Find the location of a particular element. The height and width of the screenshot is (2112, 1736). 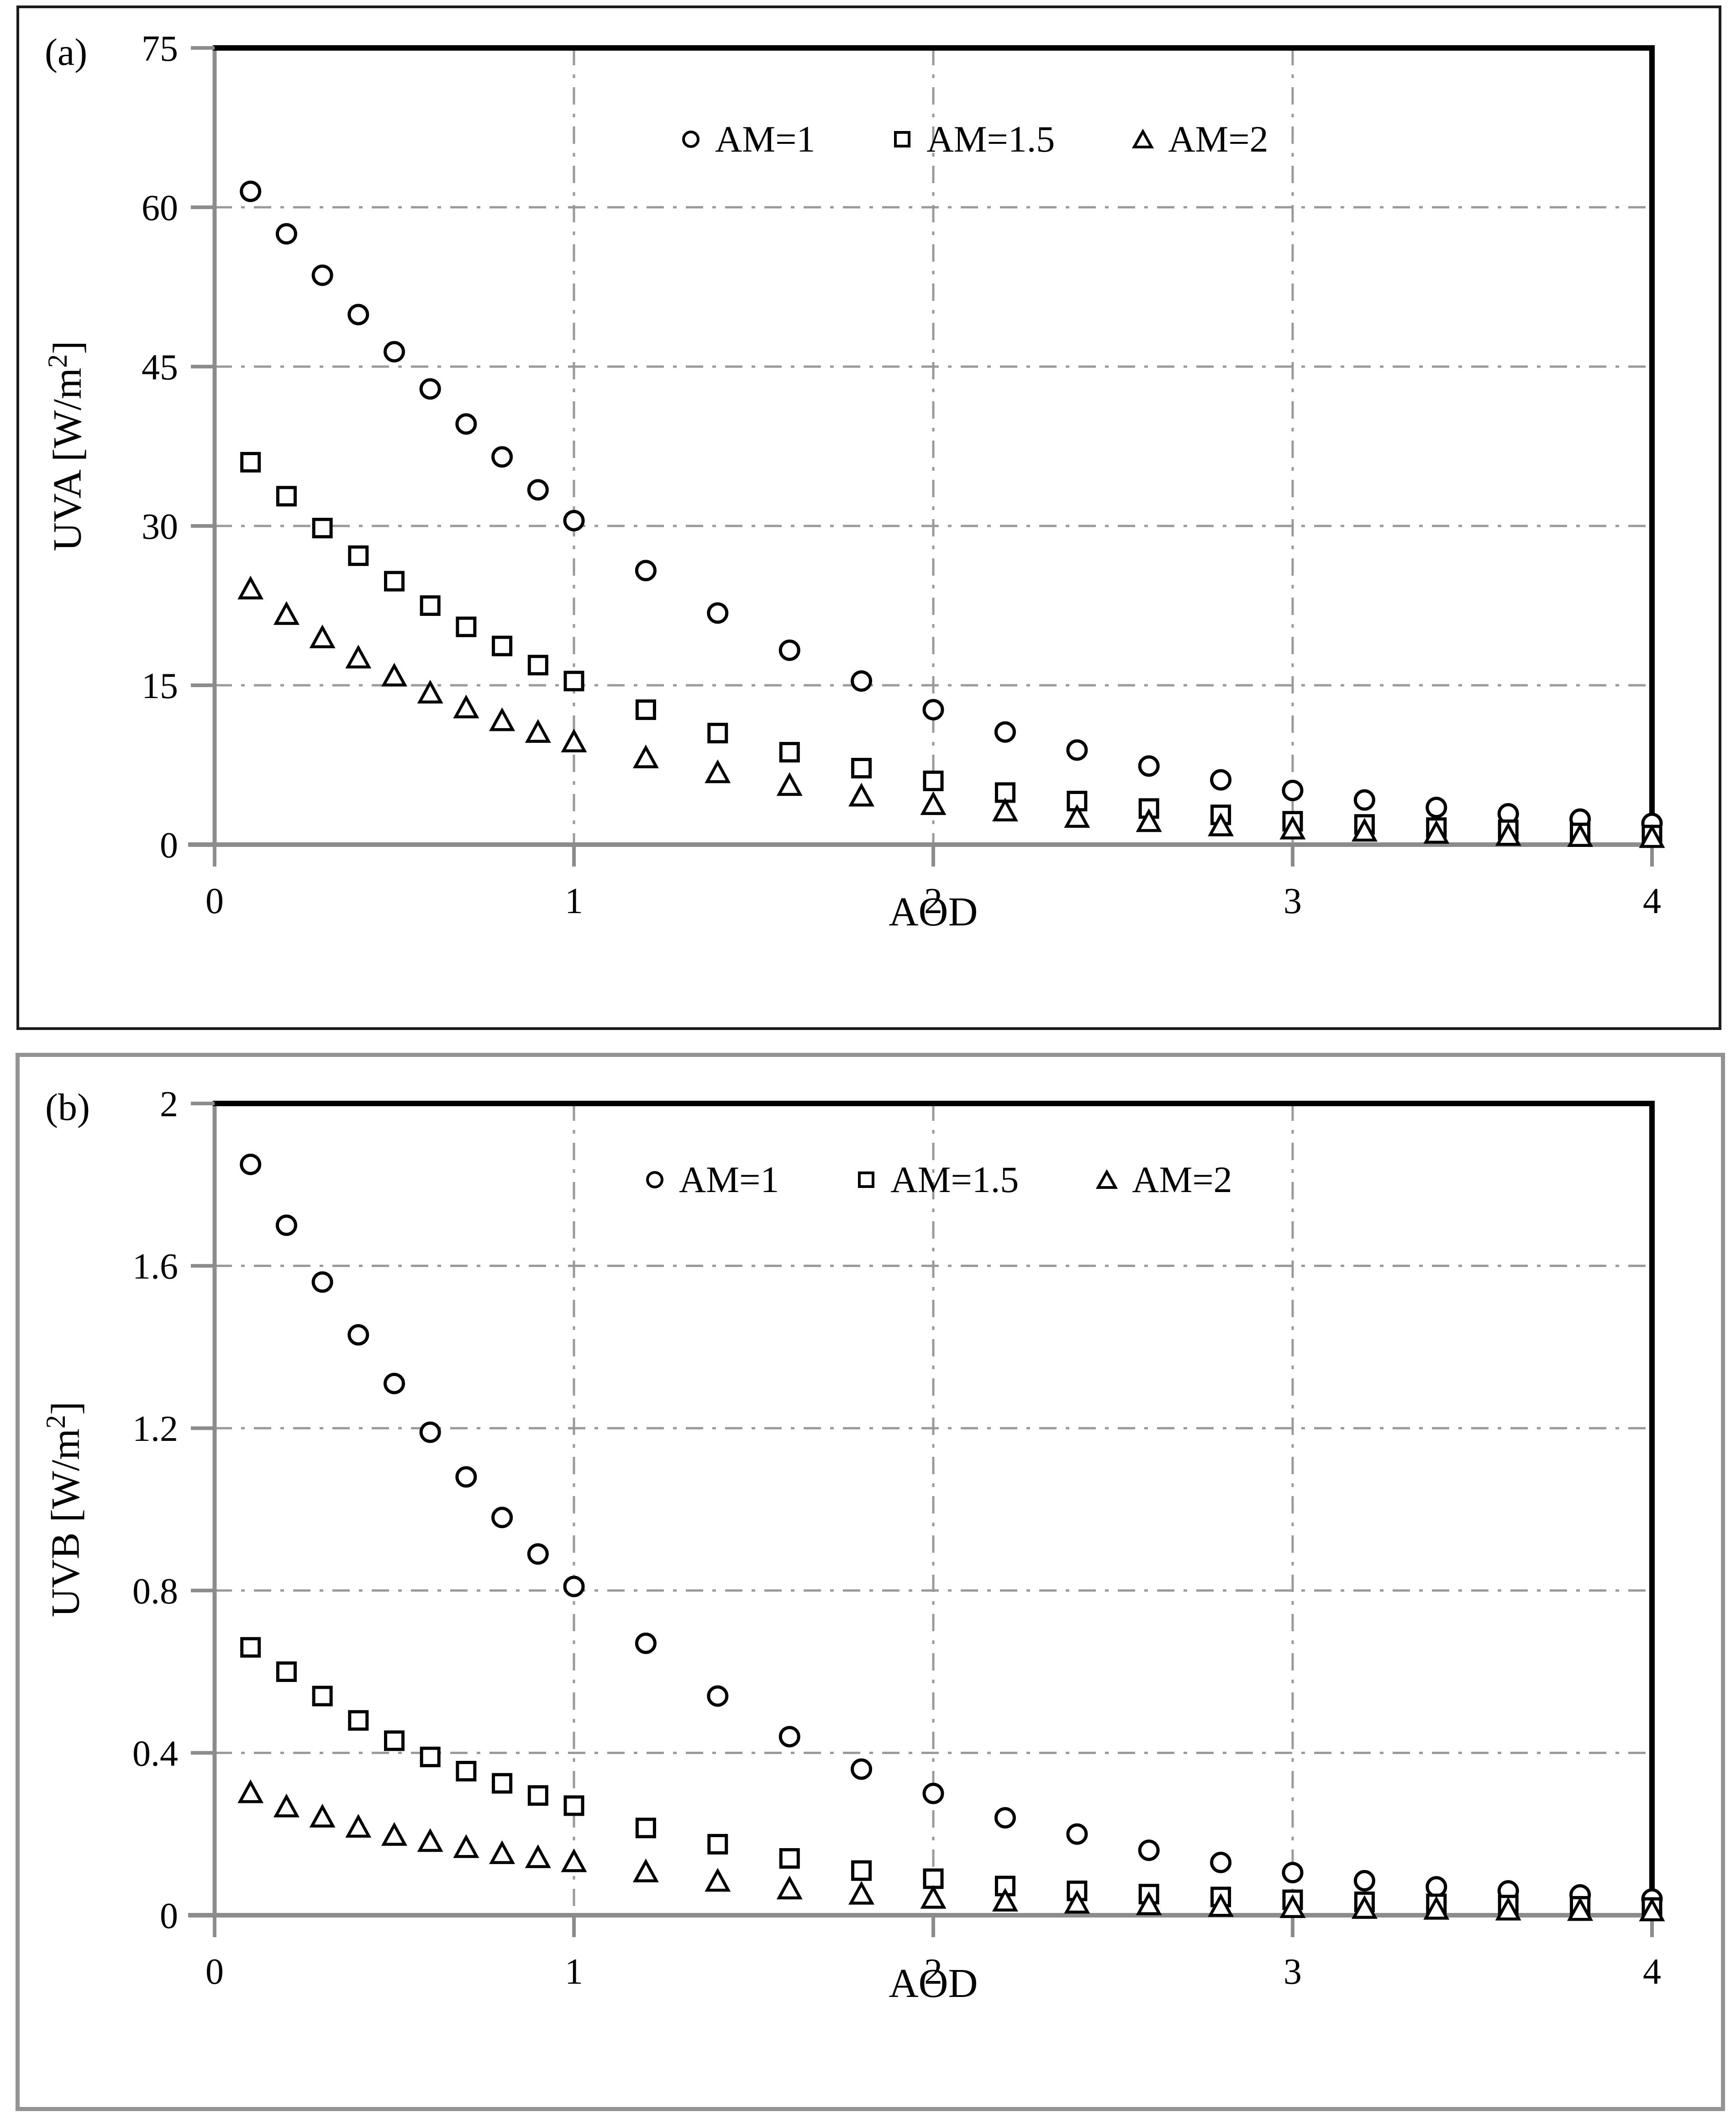

x-tick-label: 3 is located at coordinates (1293, 901).